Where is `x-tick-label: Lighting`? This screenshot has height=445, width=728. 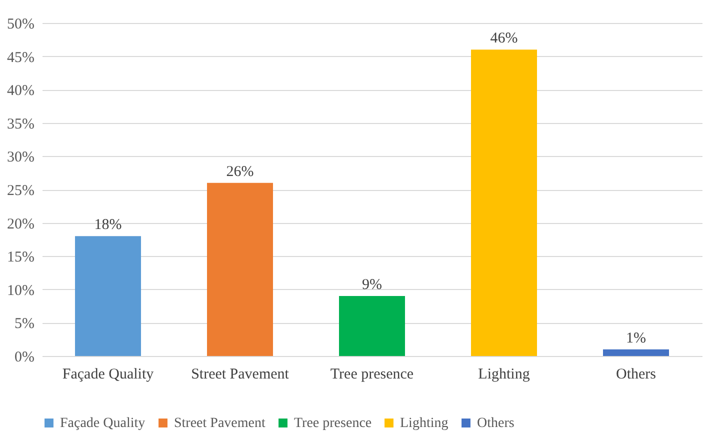
x-tick-label: Lighting is located at coordinates (504, 374).